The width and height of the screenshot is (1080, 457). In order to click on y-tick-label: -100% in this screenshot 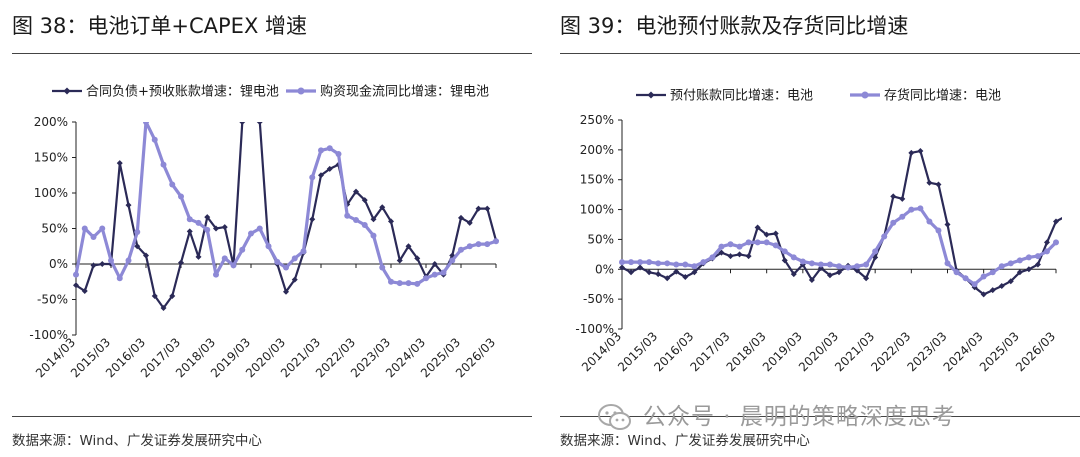, I will do `click(594, 329)`.